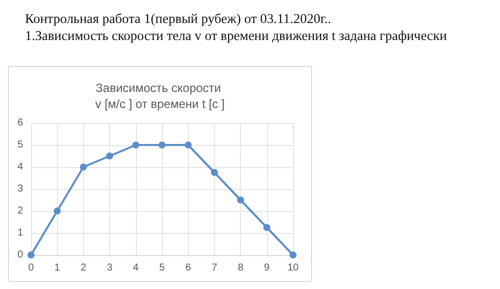 The height and width of the screenshot is (289, 500). What do you see at coordinates (20, 211) in the screenshot?
I see `y-tick-label: 2` at bounding box center [20, 211].